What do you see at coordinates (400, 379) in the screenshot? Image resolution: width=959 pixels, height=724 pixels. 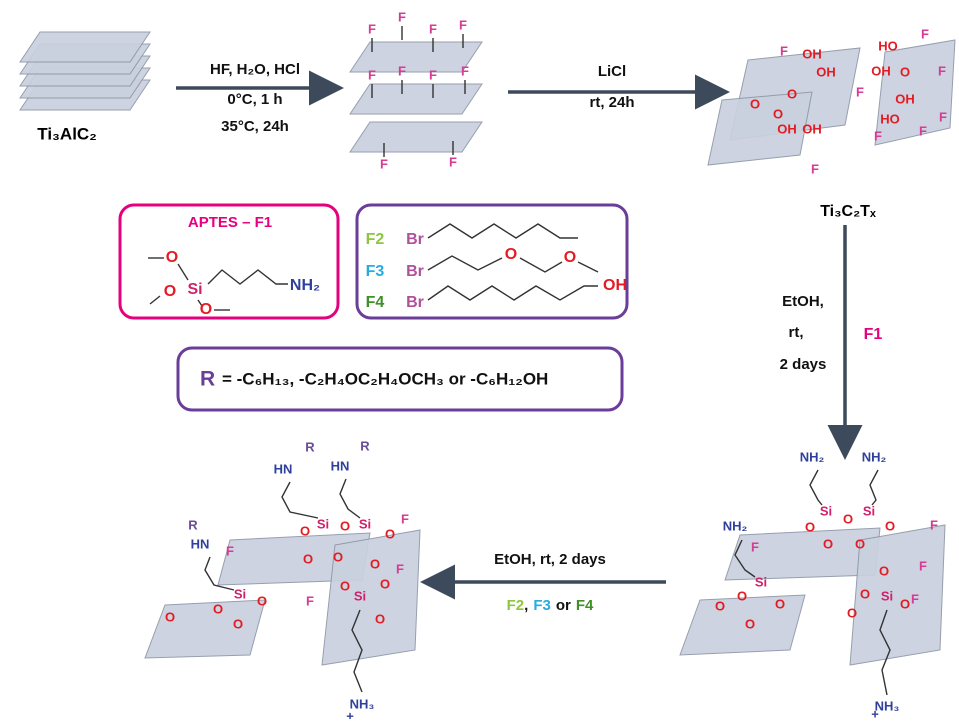 I see `r-group-box: R = -C₆H₁₃, -C₂H₄OC₂H₄OCH₃ or -C₆H₁₂OH` at bounding box center [400, 379].